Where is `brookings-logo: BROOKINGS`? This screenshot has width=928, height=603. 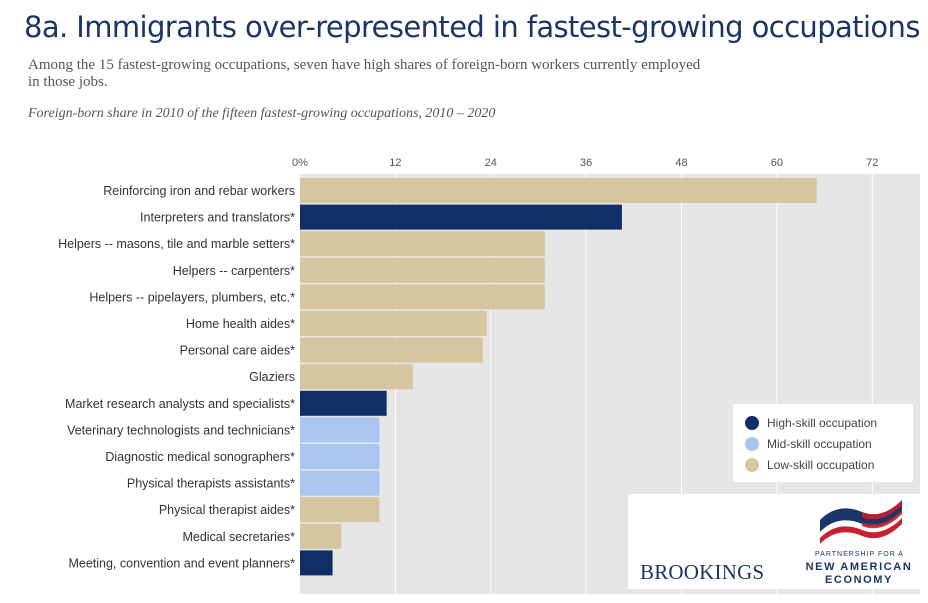 brookings-logo: BROOKINGS is located at coordinates (702, 572).